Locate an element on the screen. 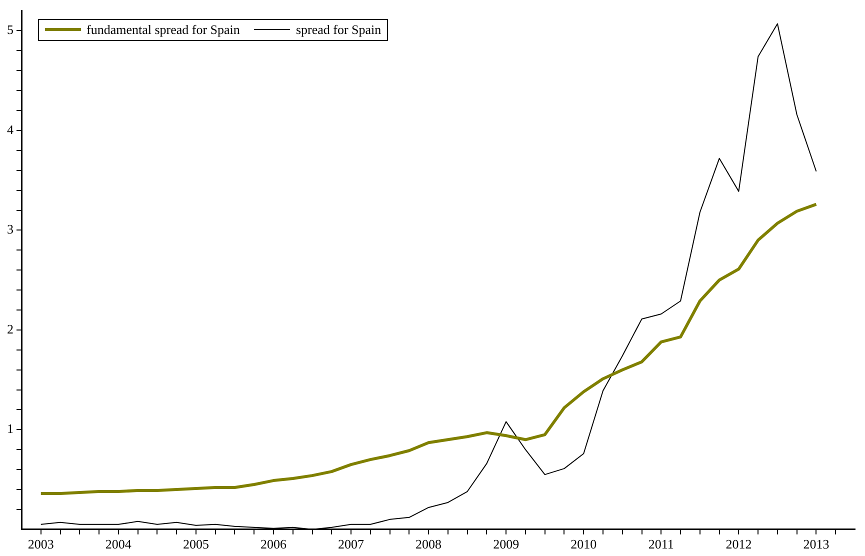 The image size is (865, 556). x-tick-label: 2008 is located at coordinates (429, 544).